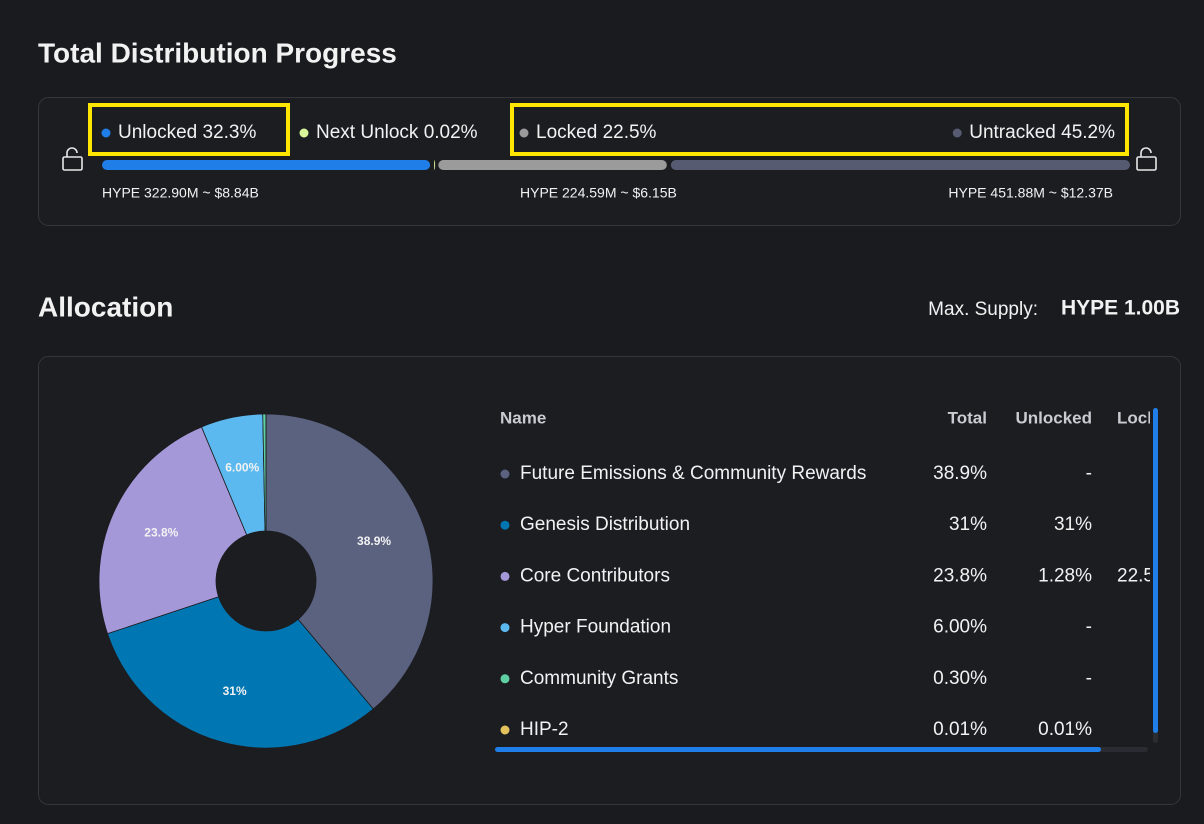 The image size is (1204, 824). Describe the element at coordinates (1088, 132) in the screenshot. I see `legend-value: 45.2%` at that location.